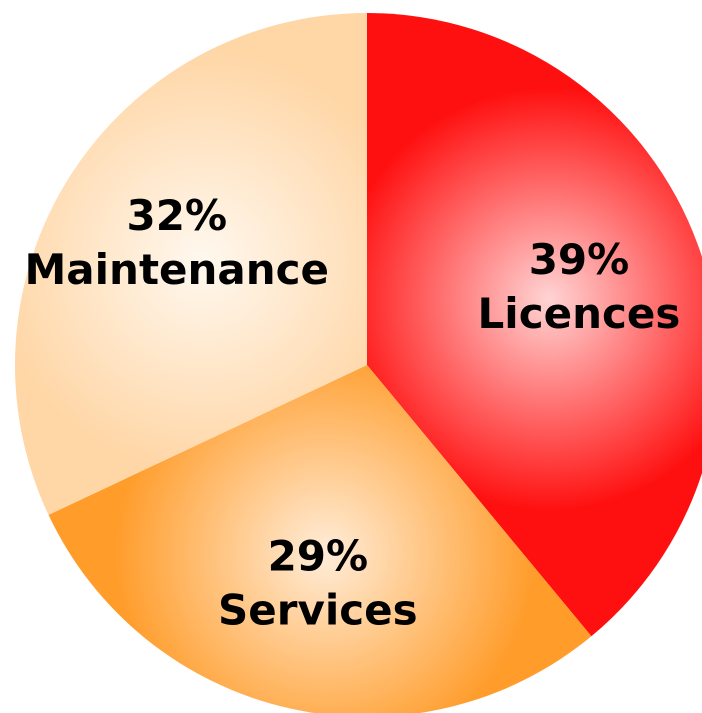 The height and width of the screenshot is (713, 702). What do you see at coordinates (318, 555) in the screenshot?
I see `slice-value-label: 29%` at bounding box center [318, 555].